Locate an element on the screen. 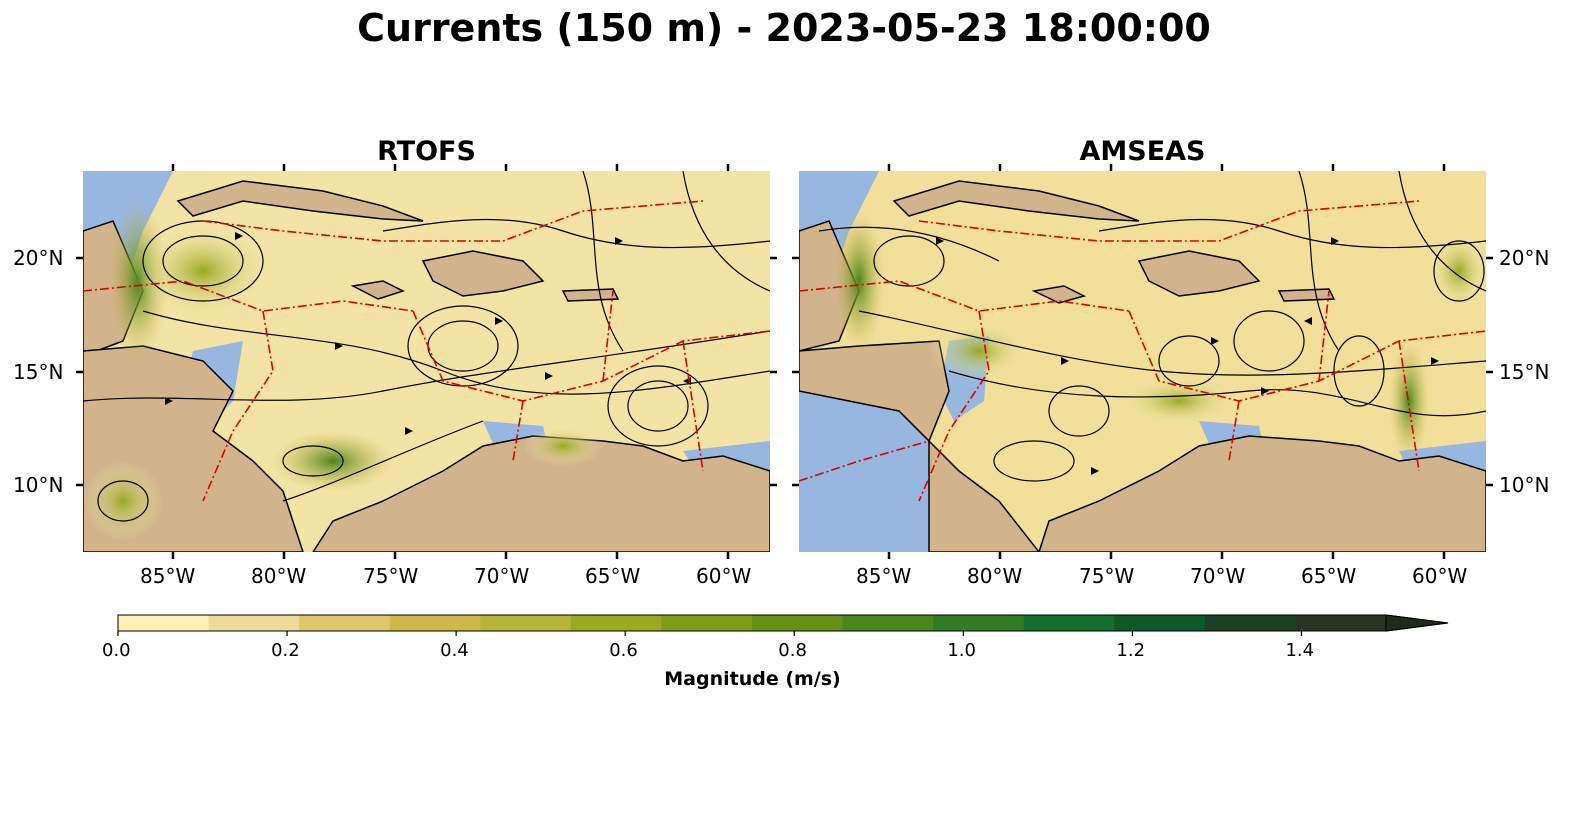 This screenshot has width=1577, height=827. lat-label-right: 20°N is located at coordinates (1524, 258).